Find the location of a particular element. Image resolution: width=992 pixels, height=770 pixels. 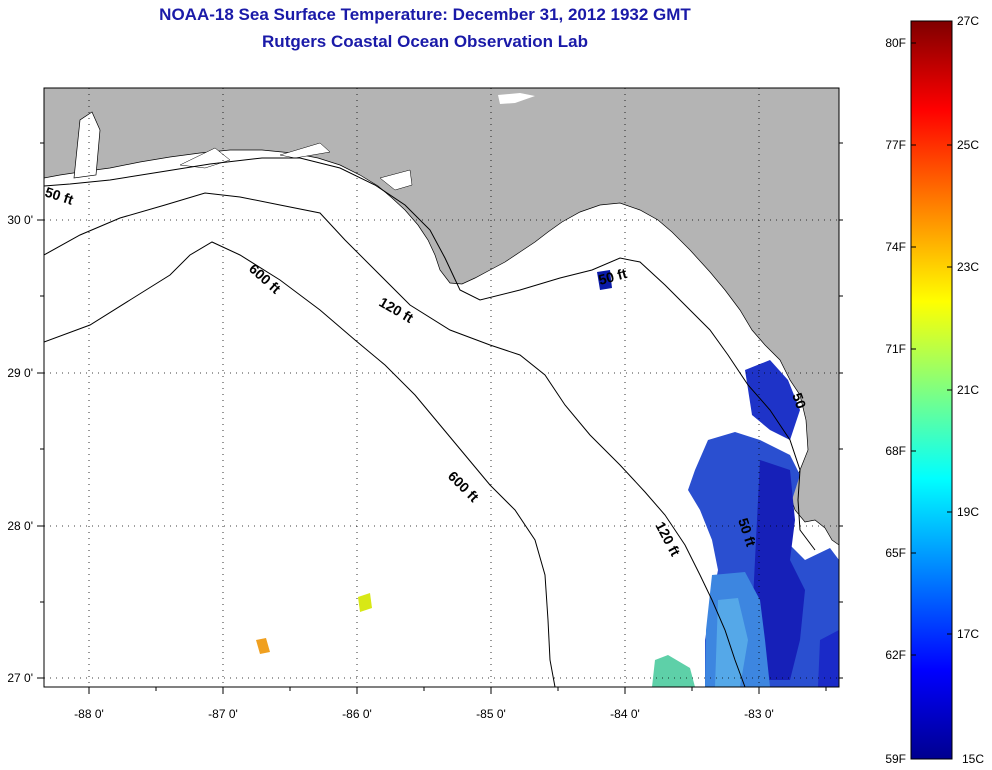

colorbar-c-label: 27C is located at coordinates (968, 21).